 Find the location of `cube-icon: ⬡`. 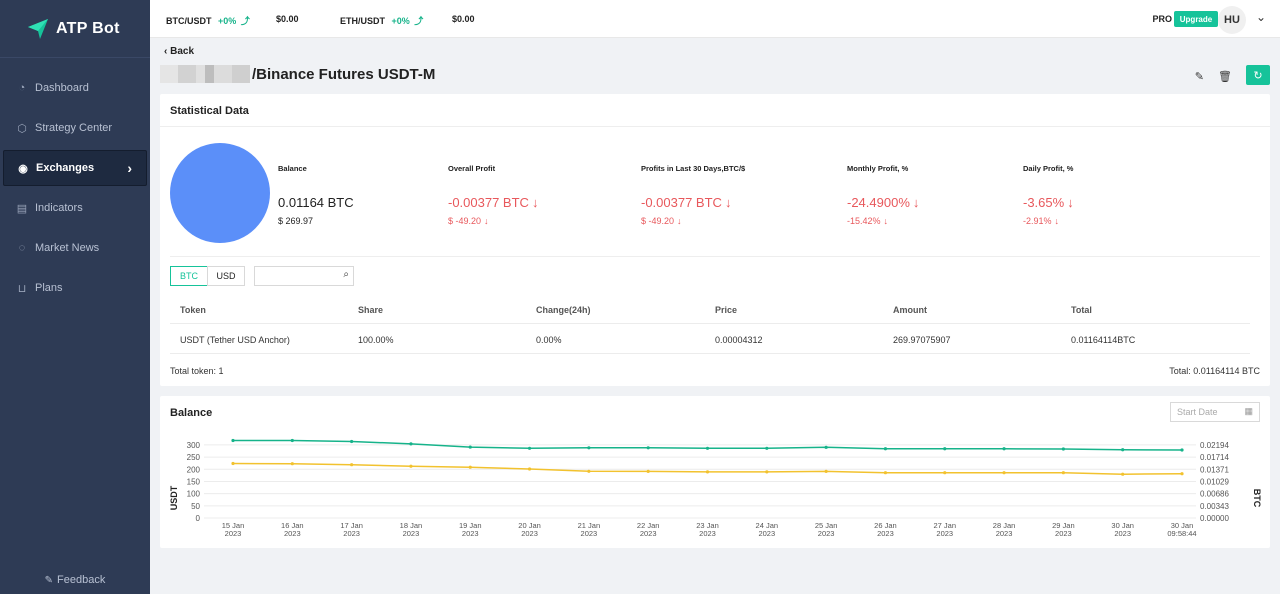

cube-icon: ⬡ is located at coordinates (22, 128).